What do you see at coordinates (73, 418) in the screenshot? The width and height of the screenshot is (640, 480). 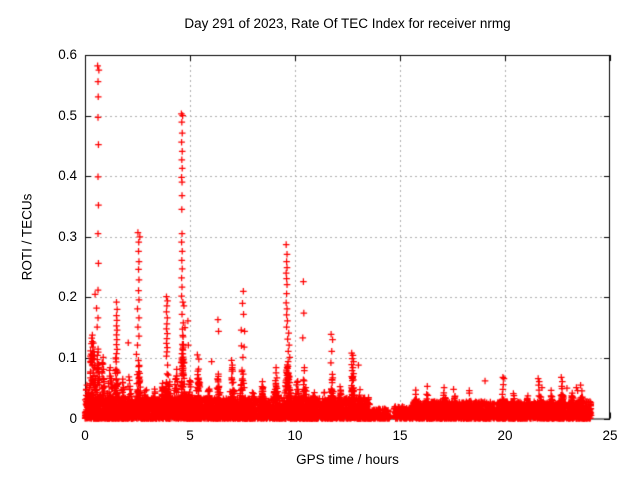 I see `y-tick-label: 0` at bounding box center [73, 418].